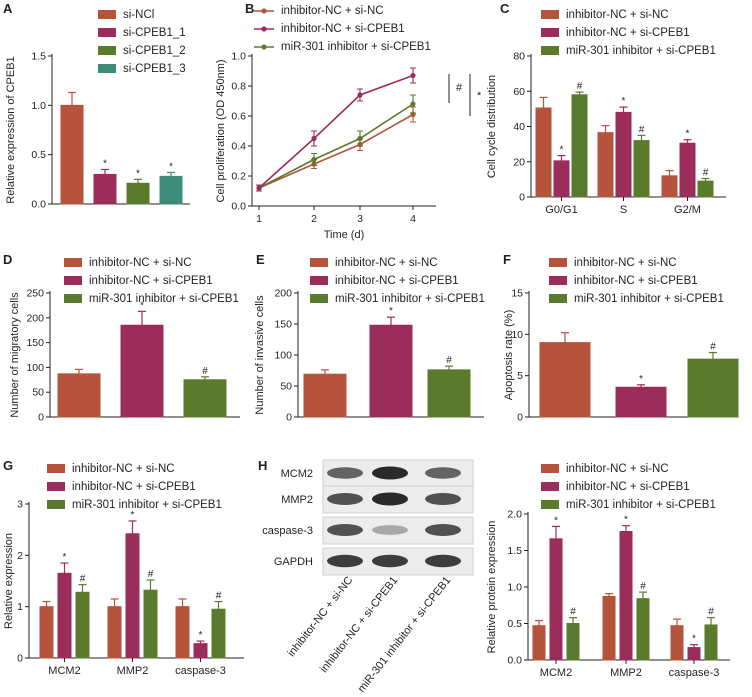 Image resolution: width=752 pixels, height=697 pixels. I want to click on panel-h-ytick-label: 1.5, so click(514, 551).